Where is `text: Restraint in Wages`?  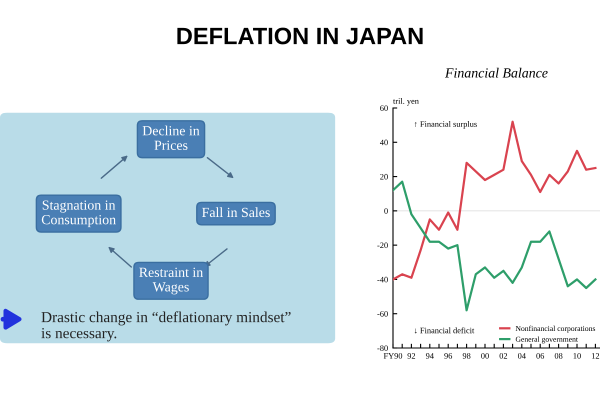
text: Restraint in Wages is located at coordinates (171, 281).